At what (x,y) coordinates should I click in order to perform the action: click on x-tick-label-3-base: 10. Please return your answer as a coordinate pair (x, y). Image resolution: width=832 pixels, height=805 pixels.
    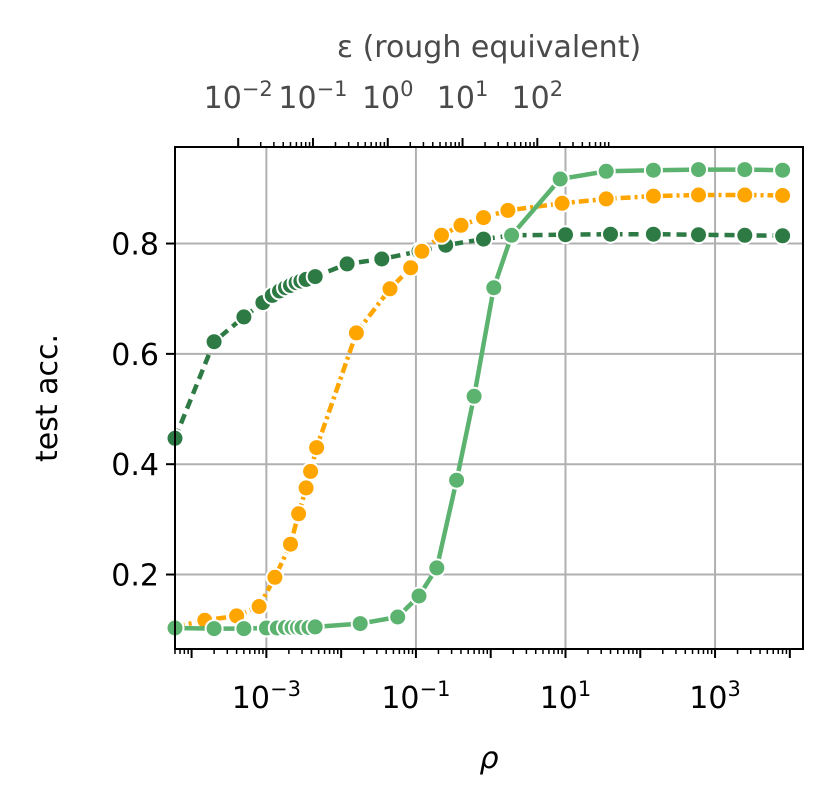
    Looking at the image, I should click on (708, 698).